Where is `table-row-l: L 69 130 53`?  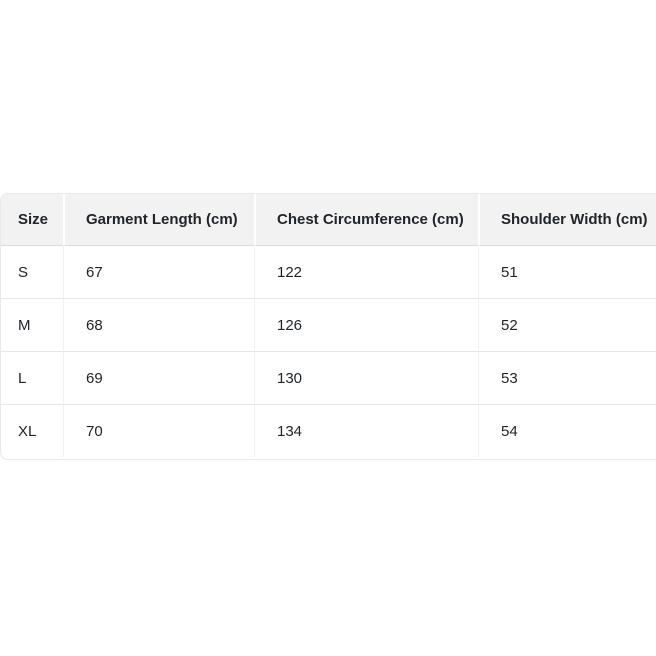
table-row-l: L 69 130 53 is located at coordinates (328, 378).